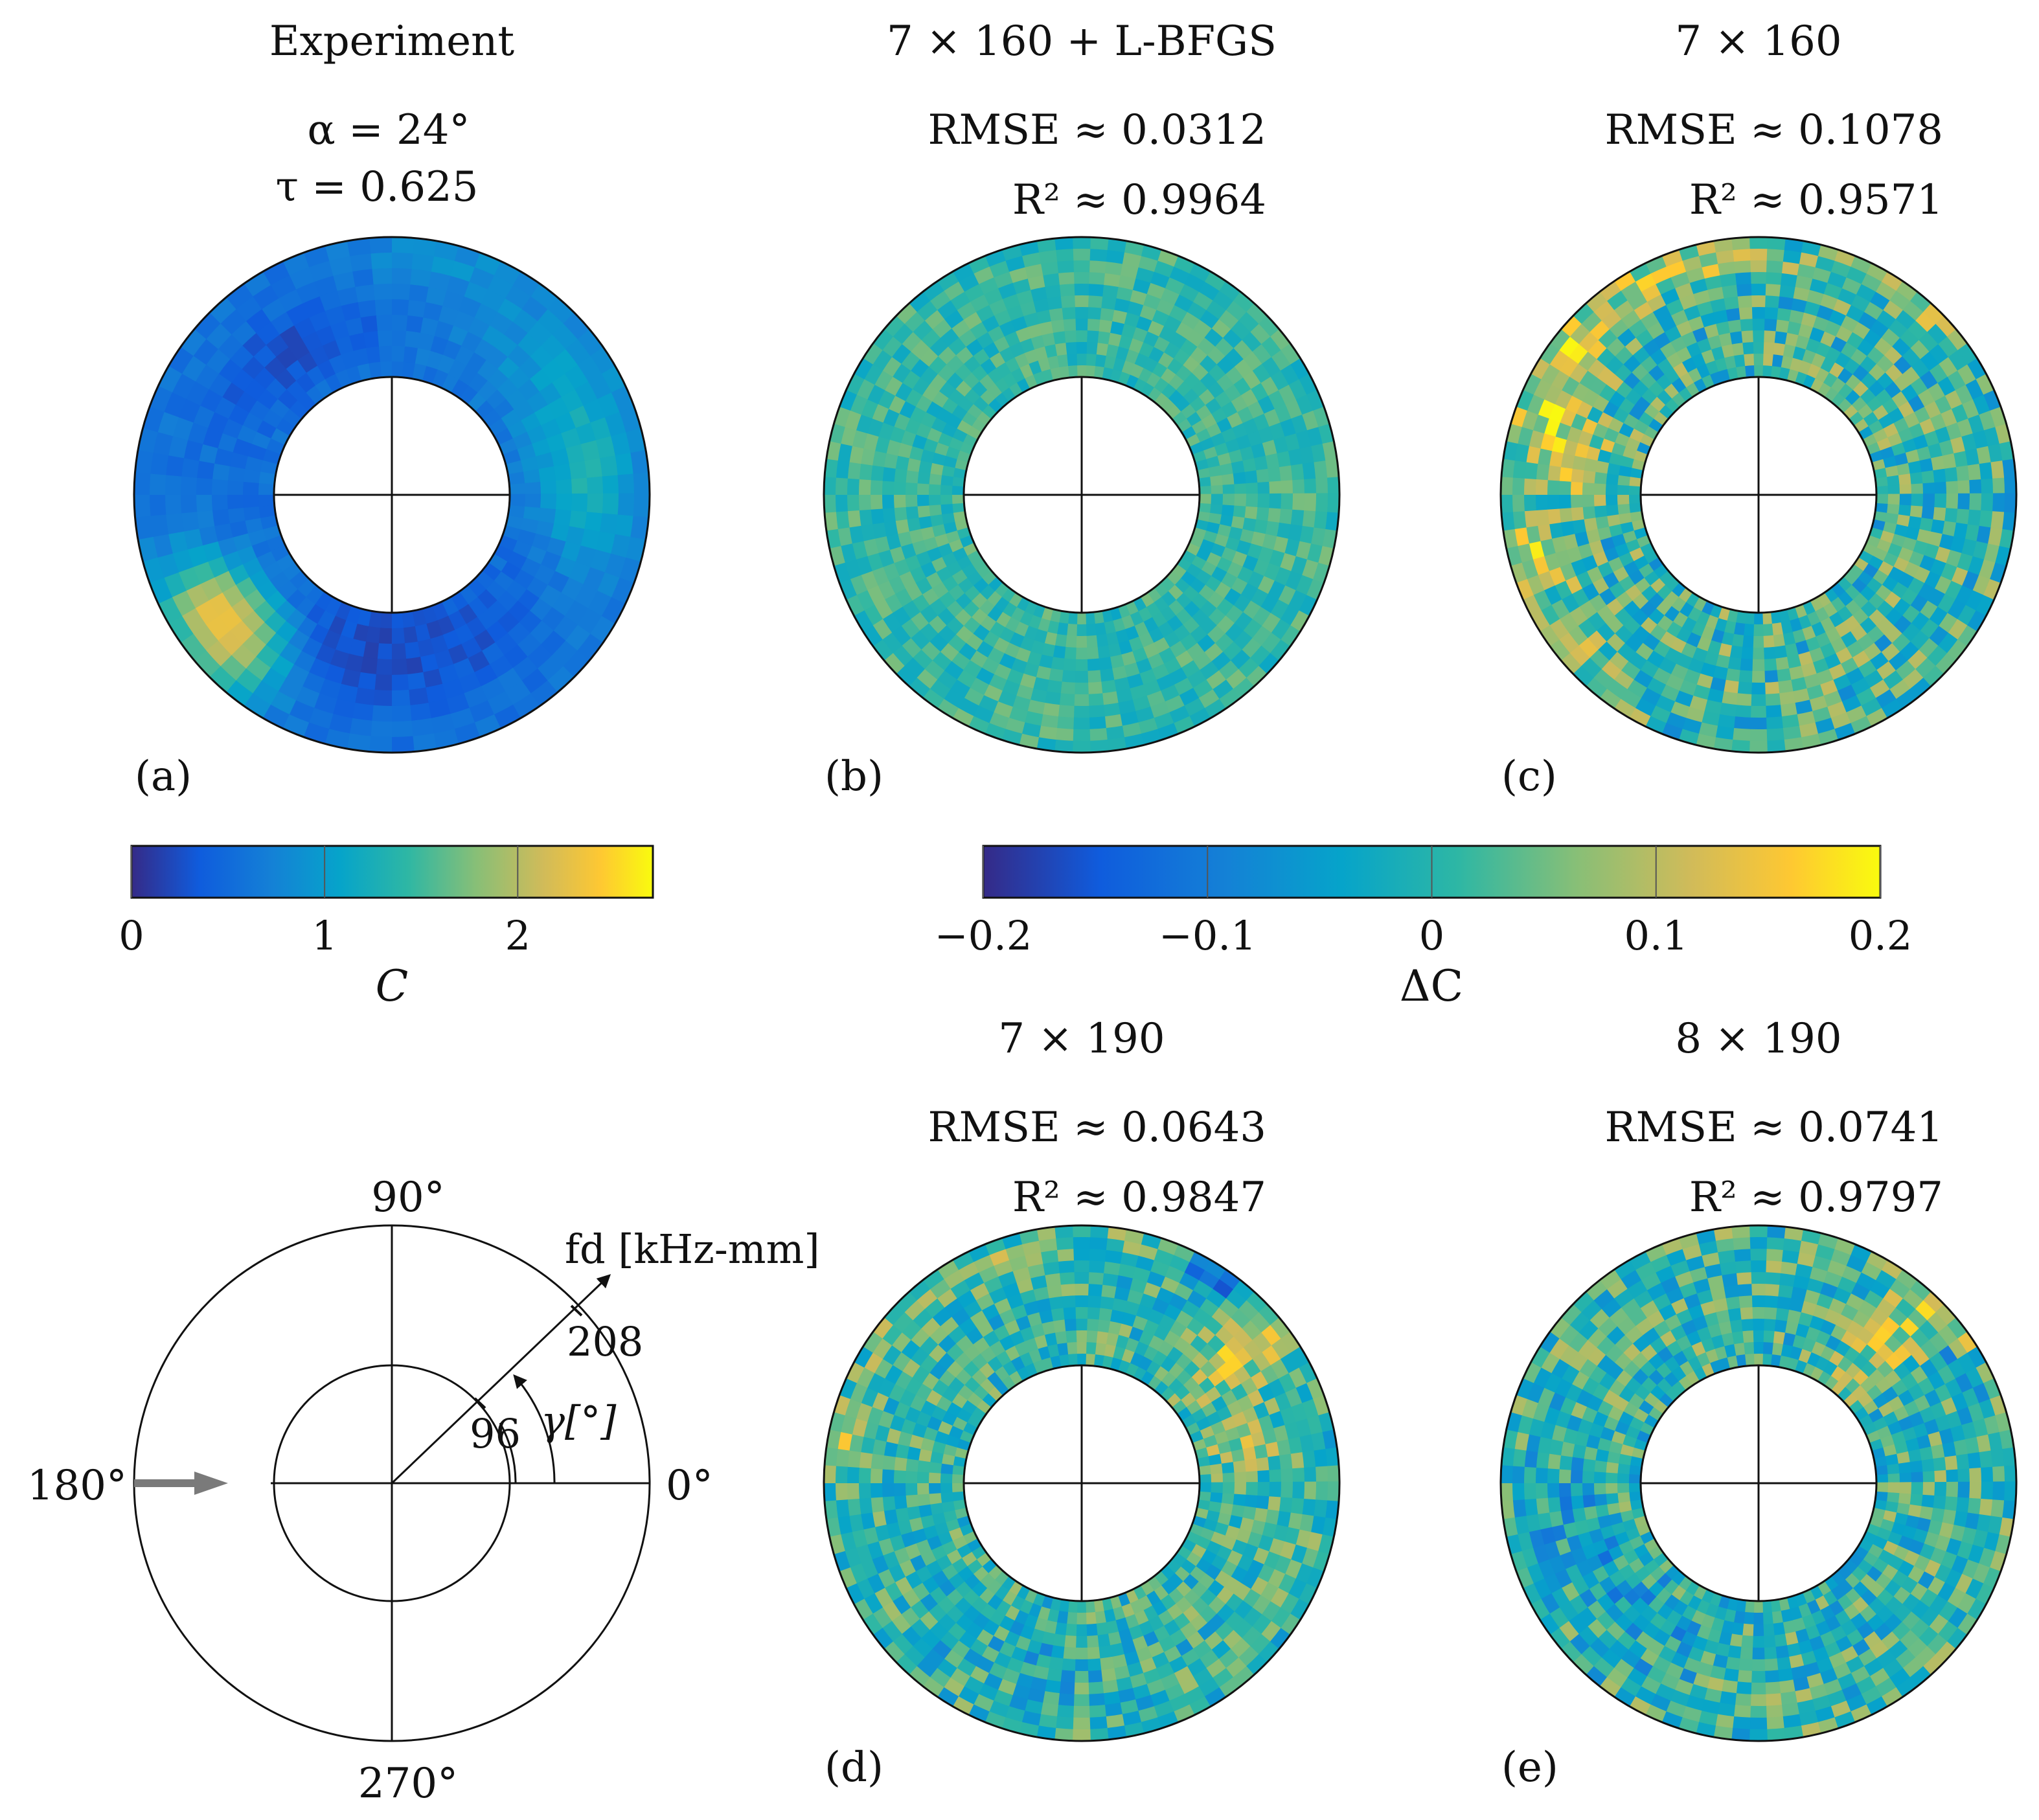 This screenshot has height=1820, width=2039. Describe the element at coordinates (1082, 1403) in the screenshot. I see `panel-d: 7 × 190 RMSE ≈ 0.0643 R² ≈ 0.9847 (d)` at that location.